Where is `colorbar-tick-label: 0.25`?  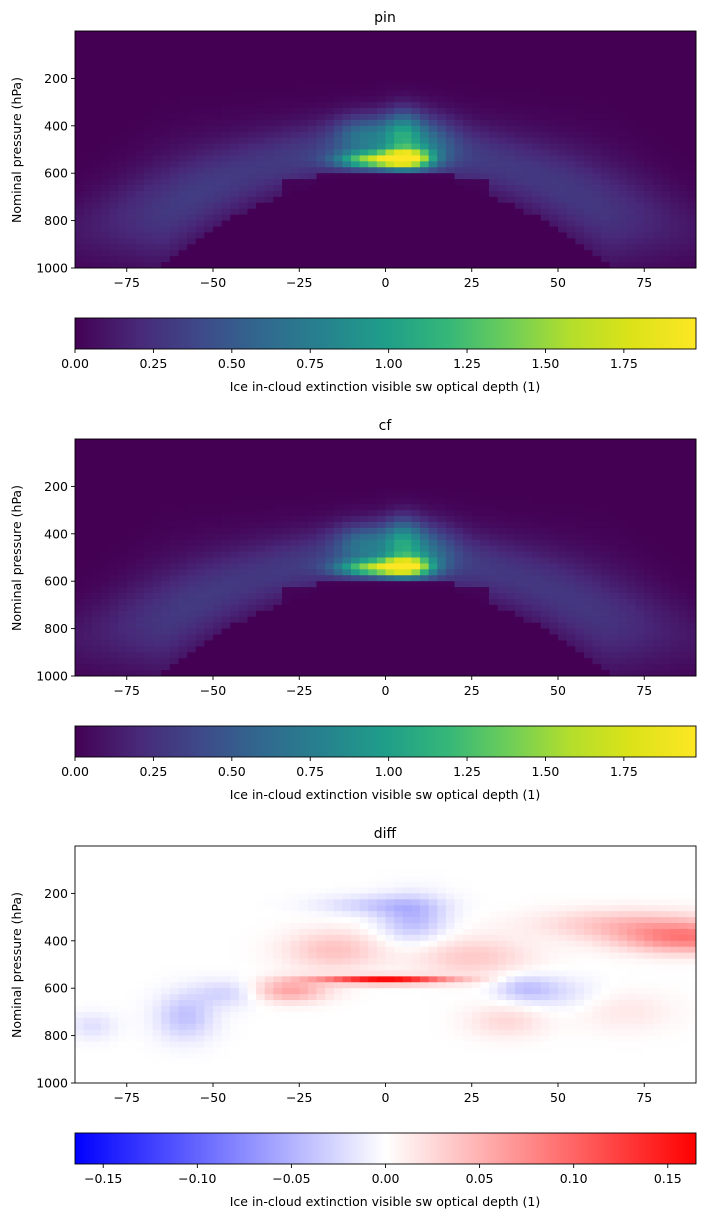
colorbar-tick-label: 0.25 is located at coordinates (153, 363).